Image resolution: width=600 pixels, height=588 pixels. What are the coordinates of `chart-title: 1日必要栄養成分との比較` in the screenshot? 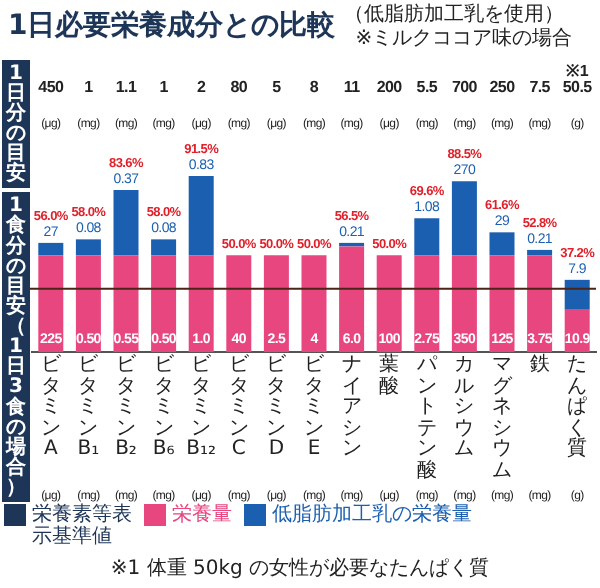 It's located at (172, 27).